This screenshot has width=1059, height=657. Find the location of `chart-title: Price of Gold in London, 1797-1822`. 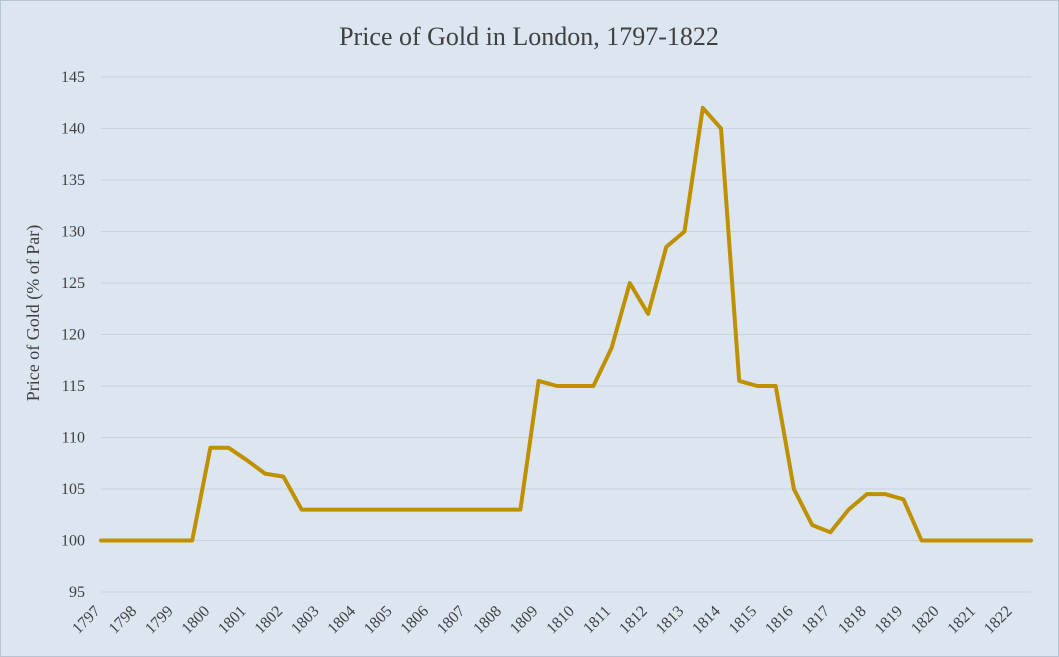

chart-title: Price of Gold in London, 1797-1822 is located at coordinates (529, 36).